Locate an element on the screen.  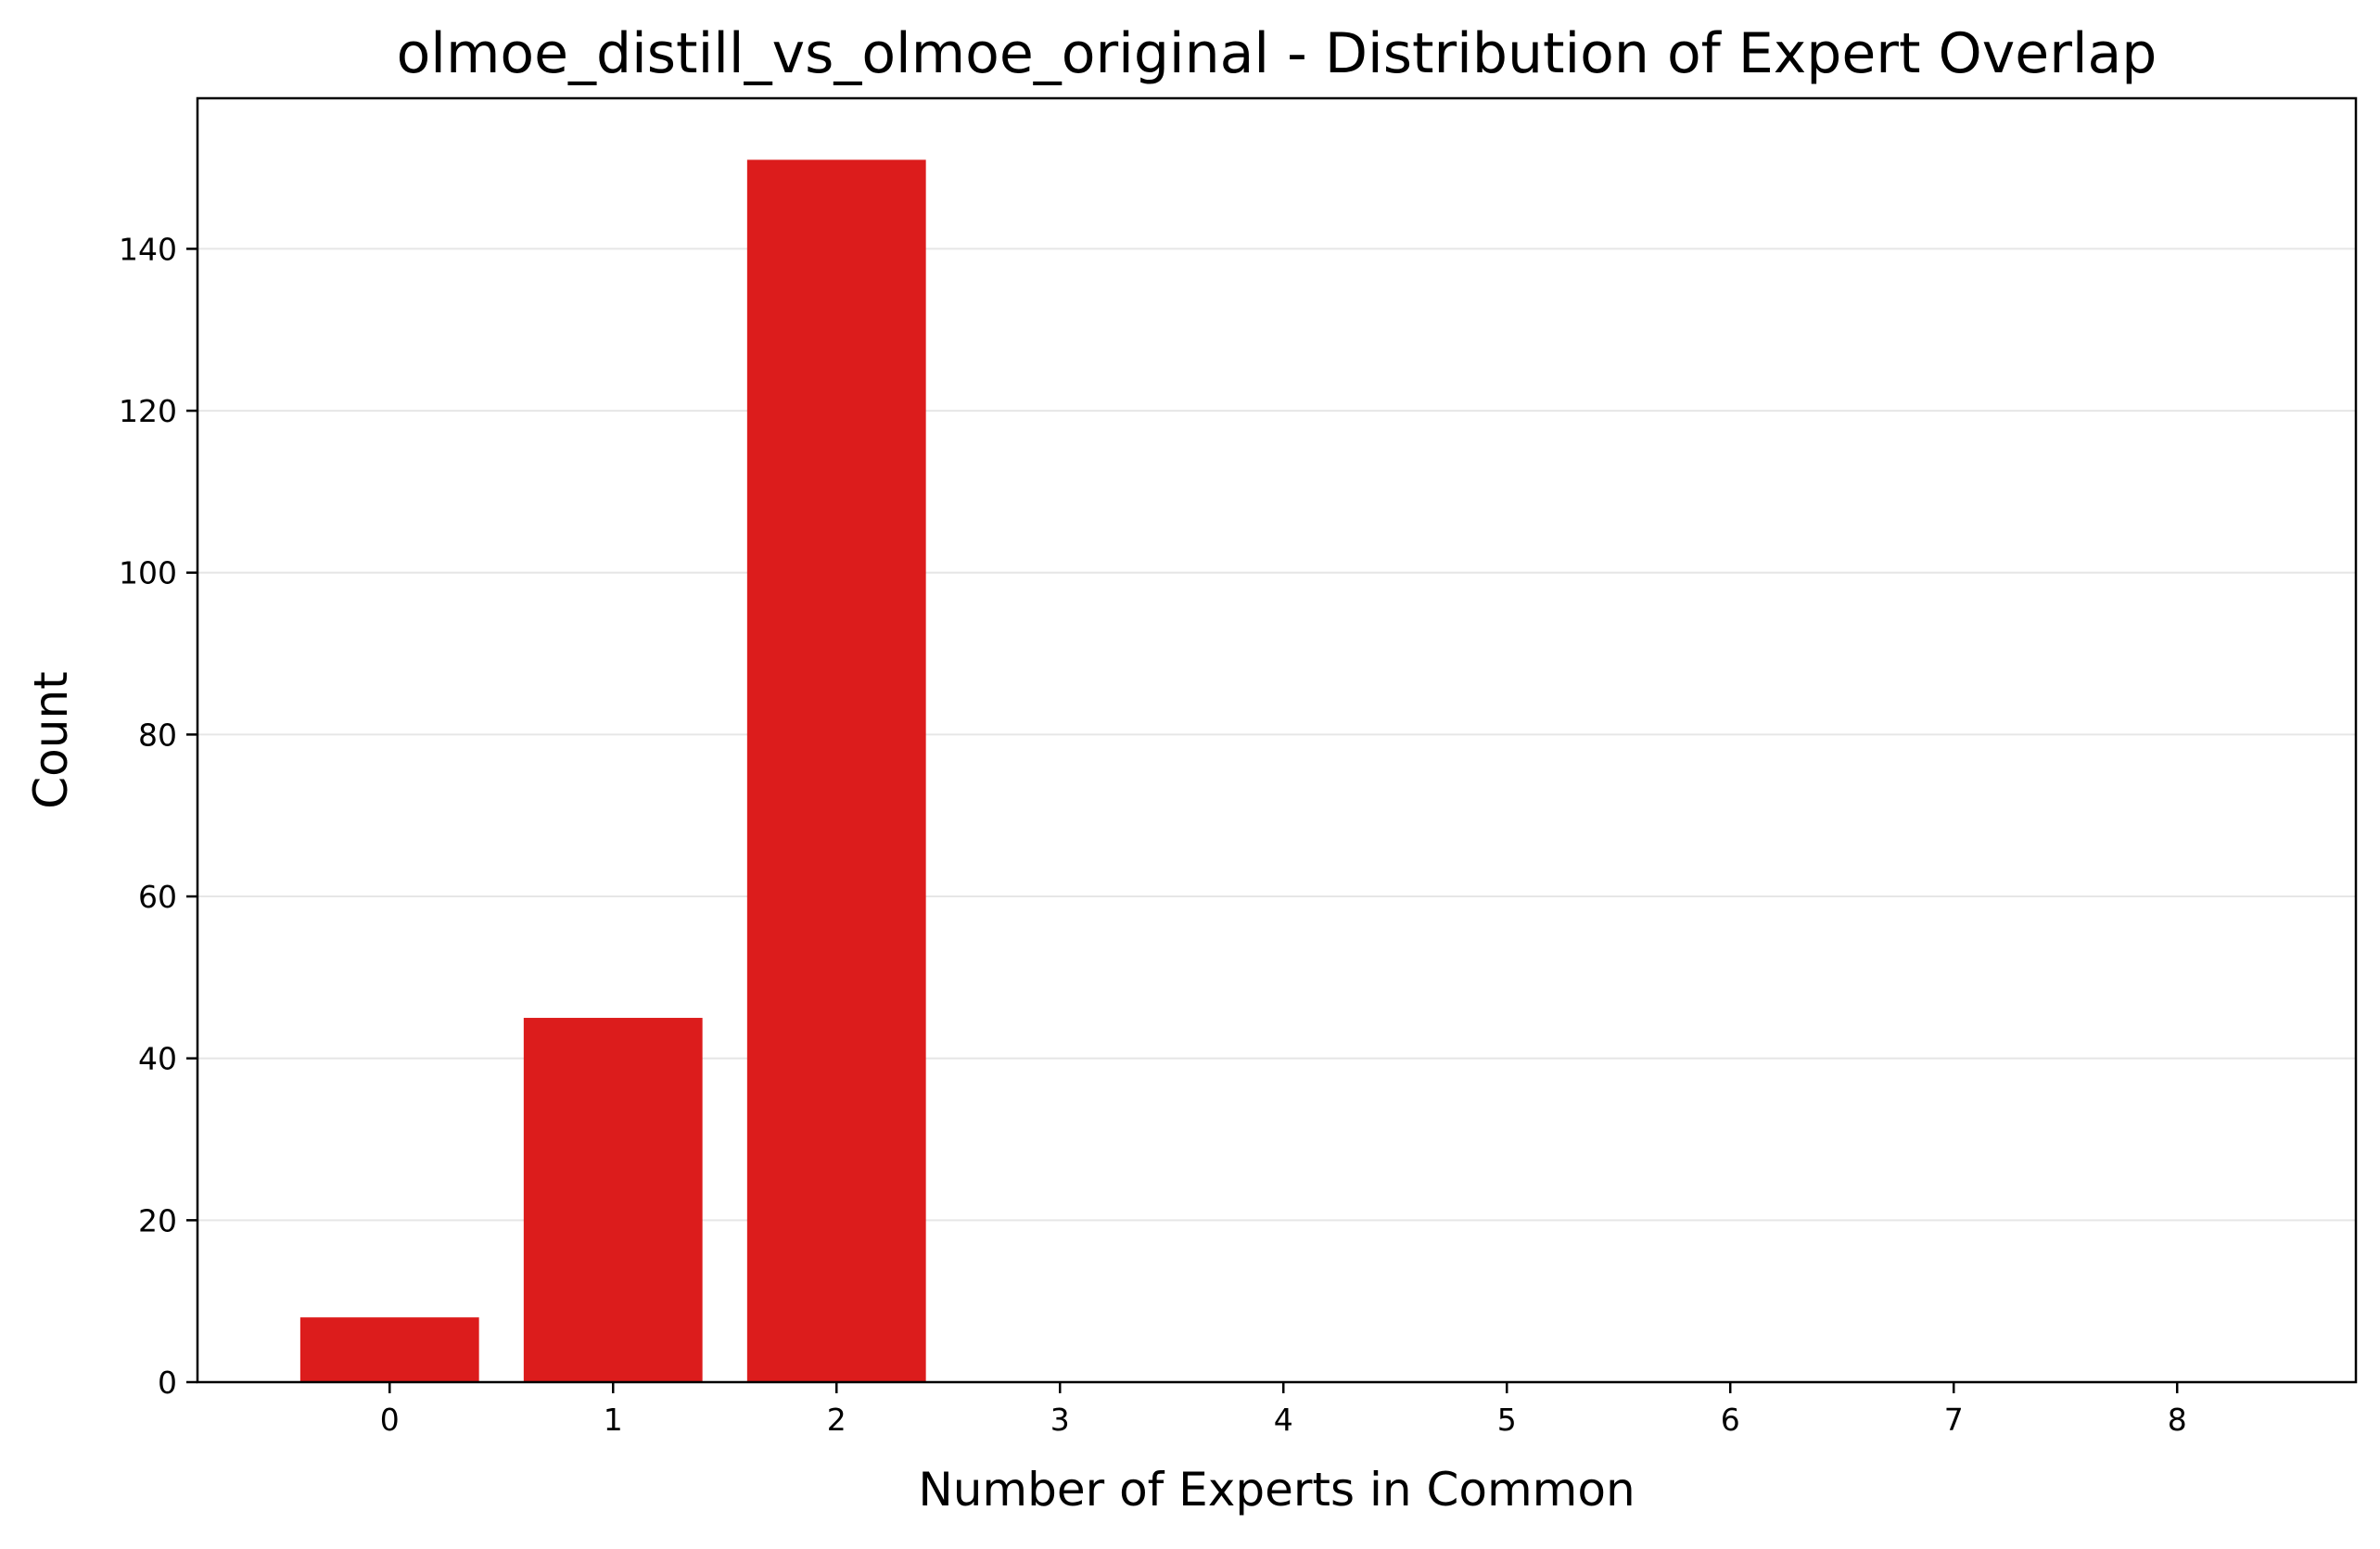
y-tick-label-120: 120 is located at coordinates (148, 411).